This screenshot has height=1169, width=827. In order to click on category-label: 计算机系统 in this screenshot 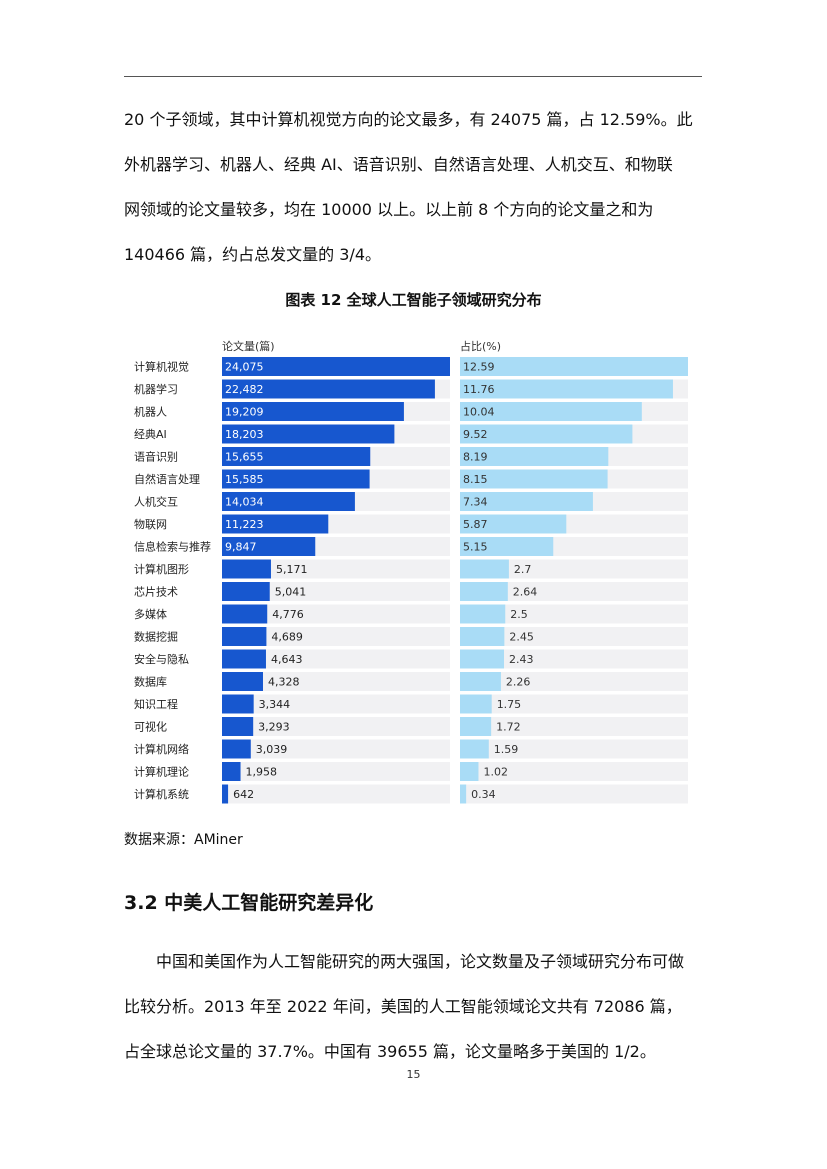, I will do `click(161, 794)`.